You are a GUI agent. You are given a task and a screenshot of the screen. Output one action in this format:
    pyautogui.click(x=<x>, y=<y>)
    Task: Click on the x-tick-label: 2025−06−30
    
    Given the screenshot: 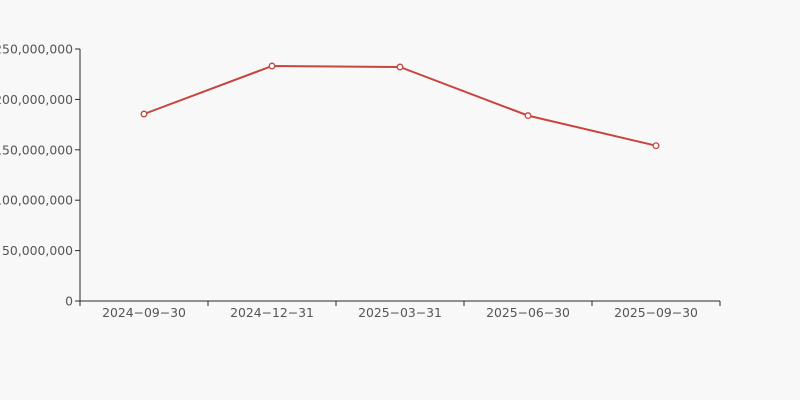 What is the action you would take?
    pyautogui.click(x=528, y=312)
    